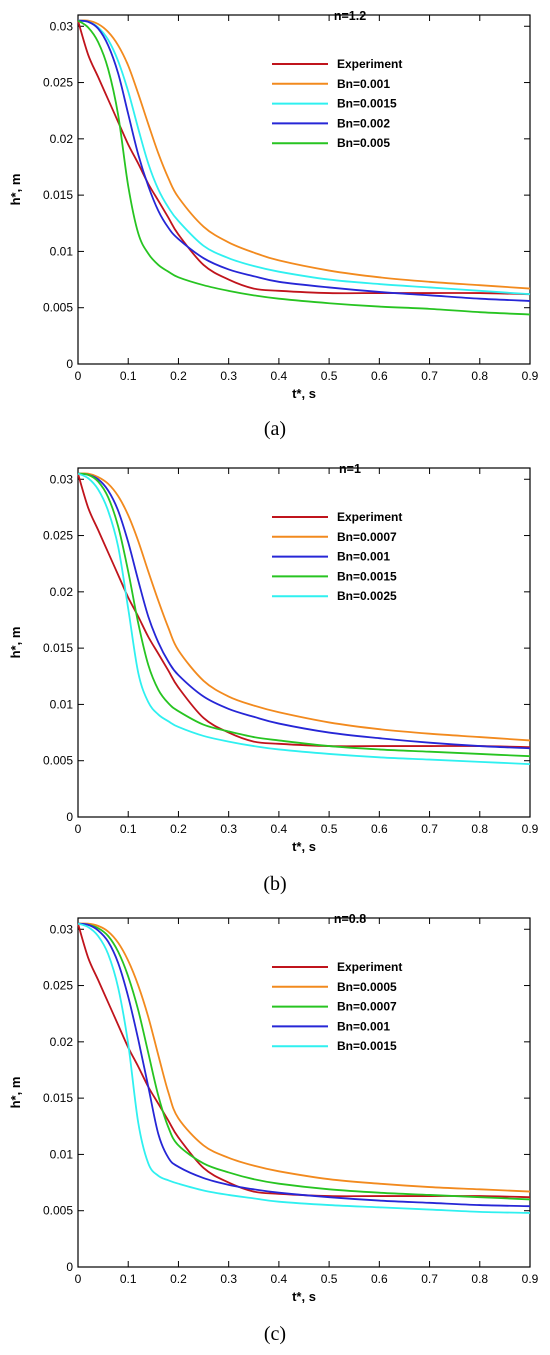 This screenshot has height=1355, width=550. Describe the element at coordinates (350, 919) in the screenshot. I see `chart-annotation: n=0.8` at that location.